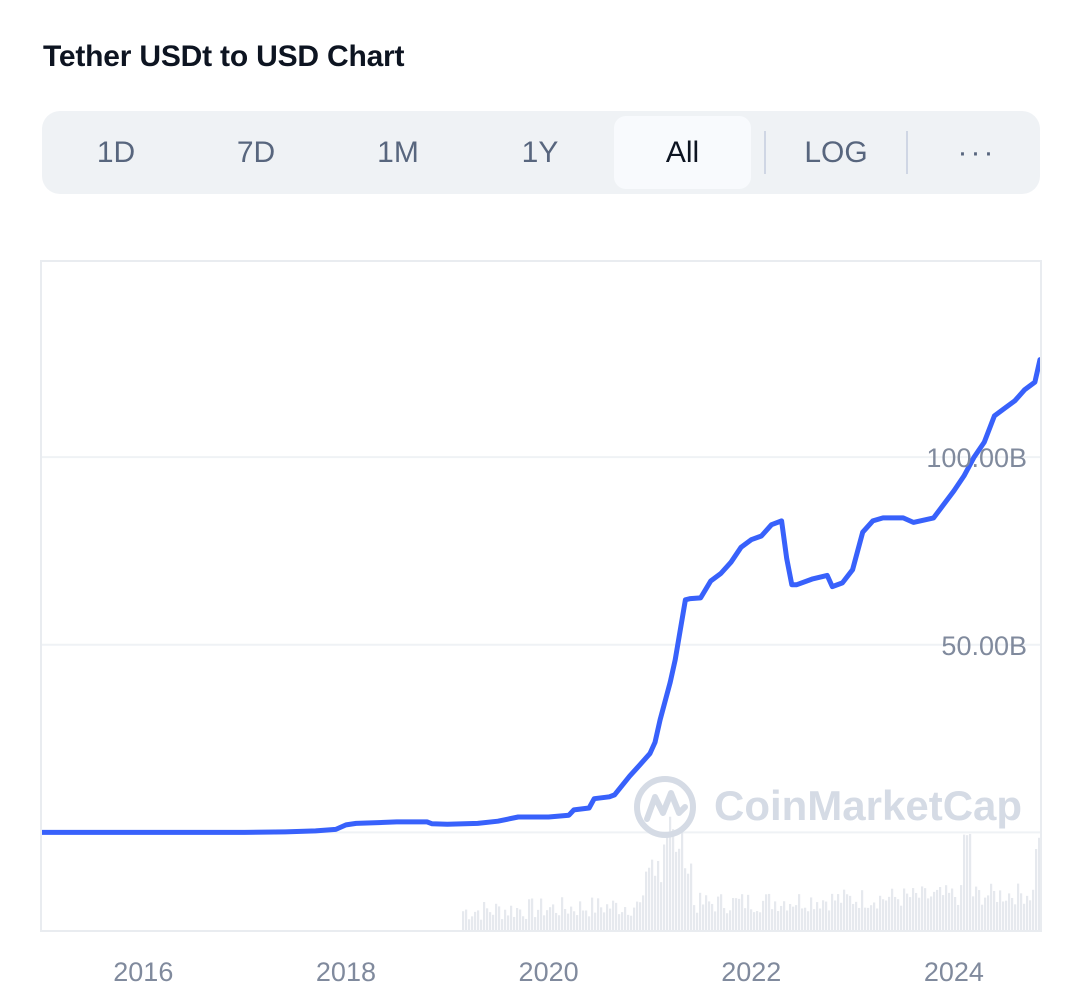 The image size is (1080, 1007). What do you see at coordinates (665, 807) in the screenshot?
I see `coinmarketcap-logo-icon` at bounding box center [665, 807].